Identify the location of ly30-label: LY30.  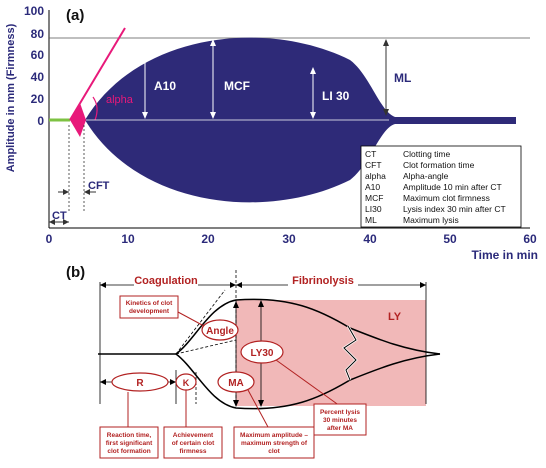
(262, 353).